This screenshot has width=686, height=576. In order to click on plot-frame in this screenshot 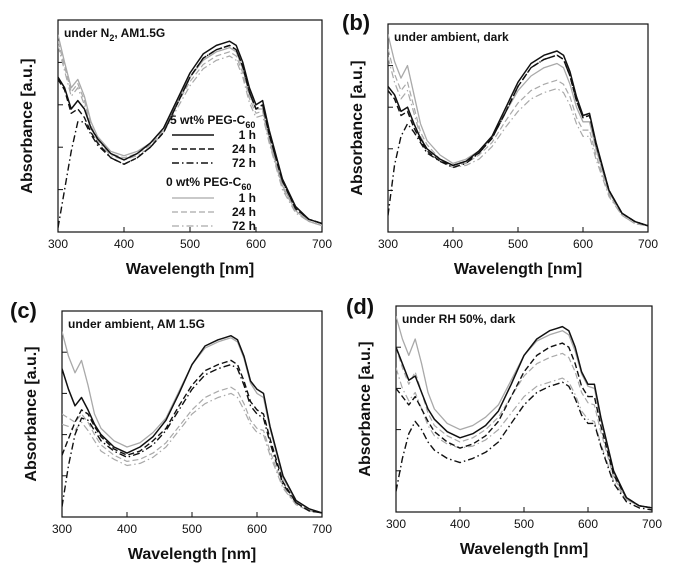, I will do `click(518, 128)`.